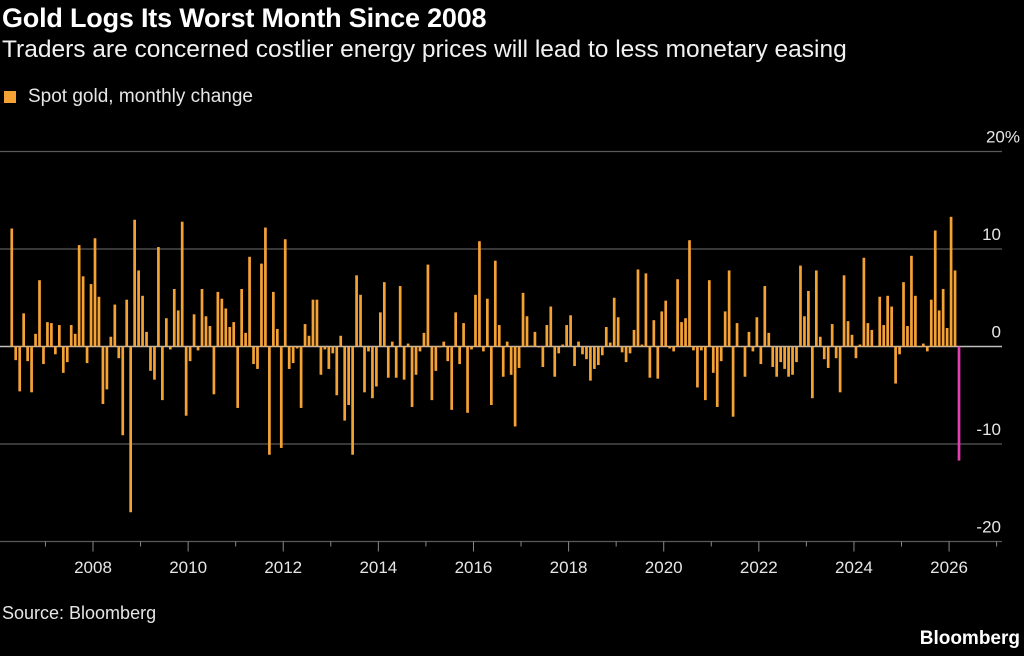 The image size is (1024, 656). I want to click on legend-label: Spot gold, monthly change, so click(140, 96).